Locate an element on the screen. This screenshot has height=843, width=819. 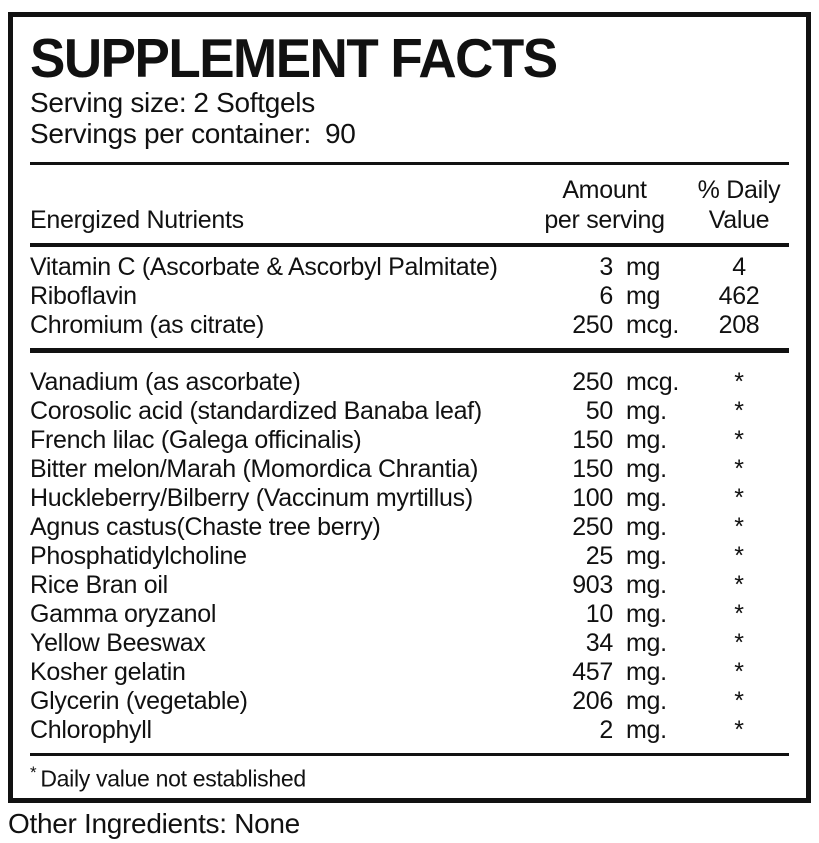
amount-value: 457 is located at coordinates (592, 672).